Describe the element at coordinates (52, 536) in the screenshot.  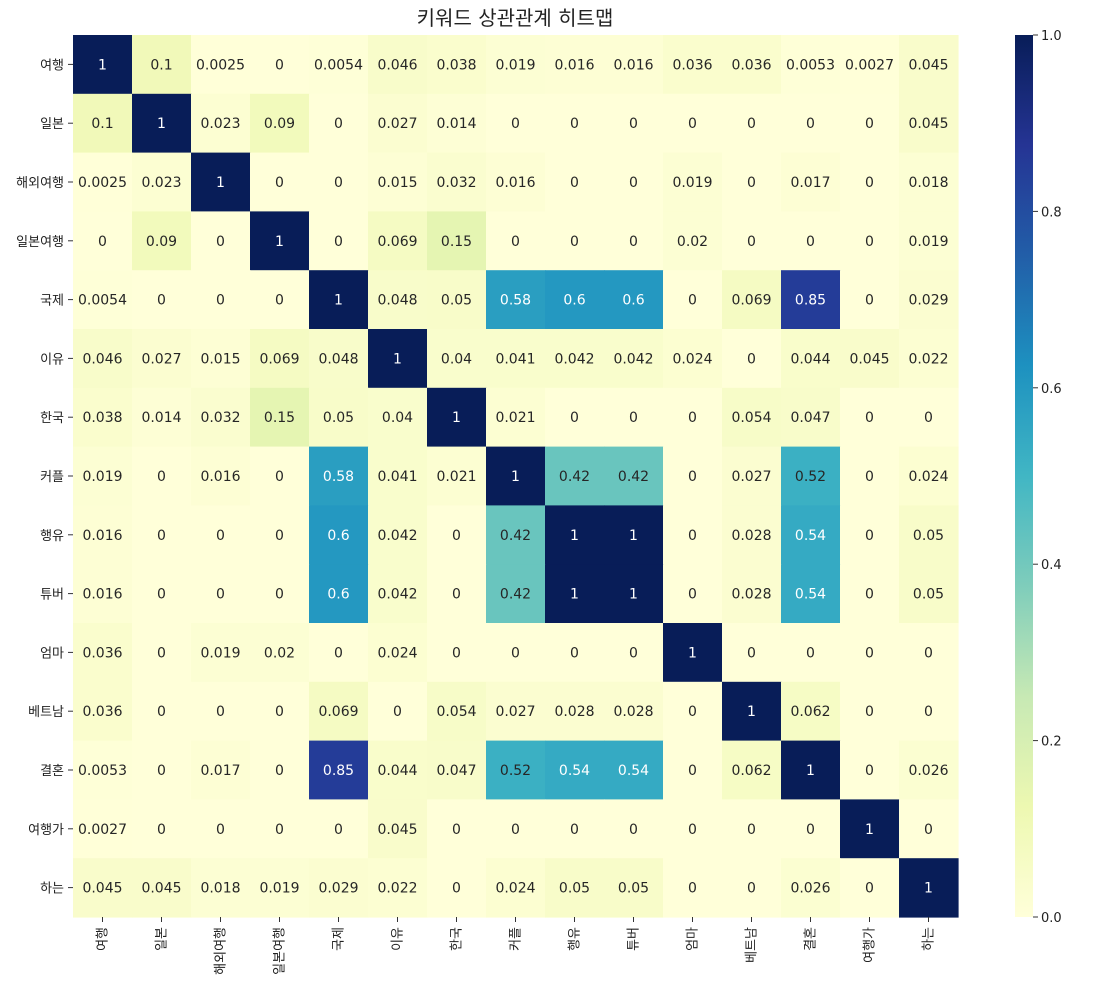
I see `y-tick-label: 행유` at that location.